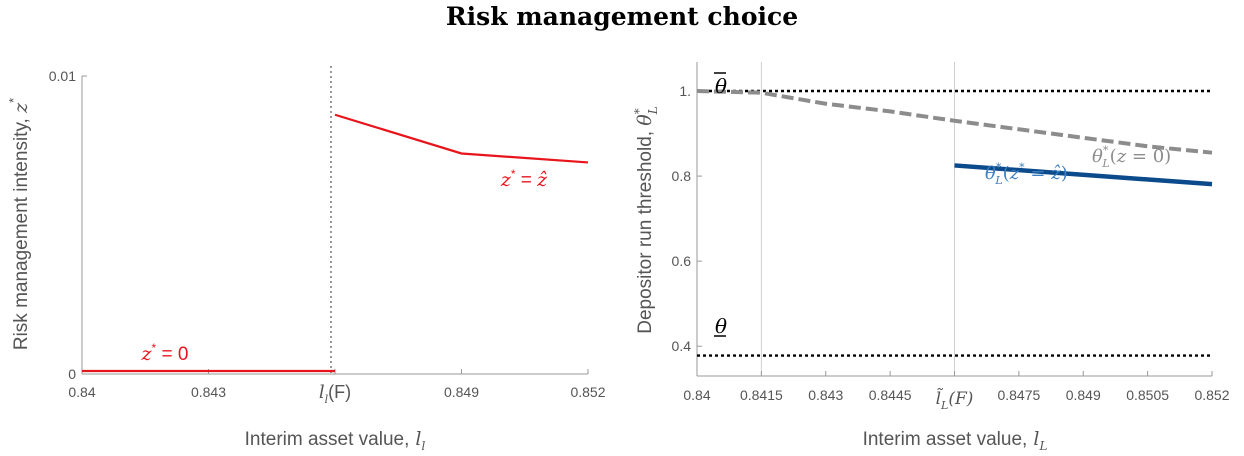  What do you see at coordinates (335, 440) in the screenshot?
I see `left-xlabel: Interim asset value, ll` at bounding box center [335, 440].